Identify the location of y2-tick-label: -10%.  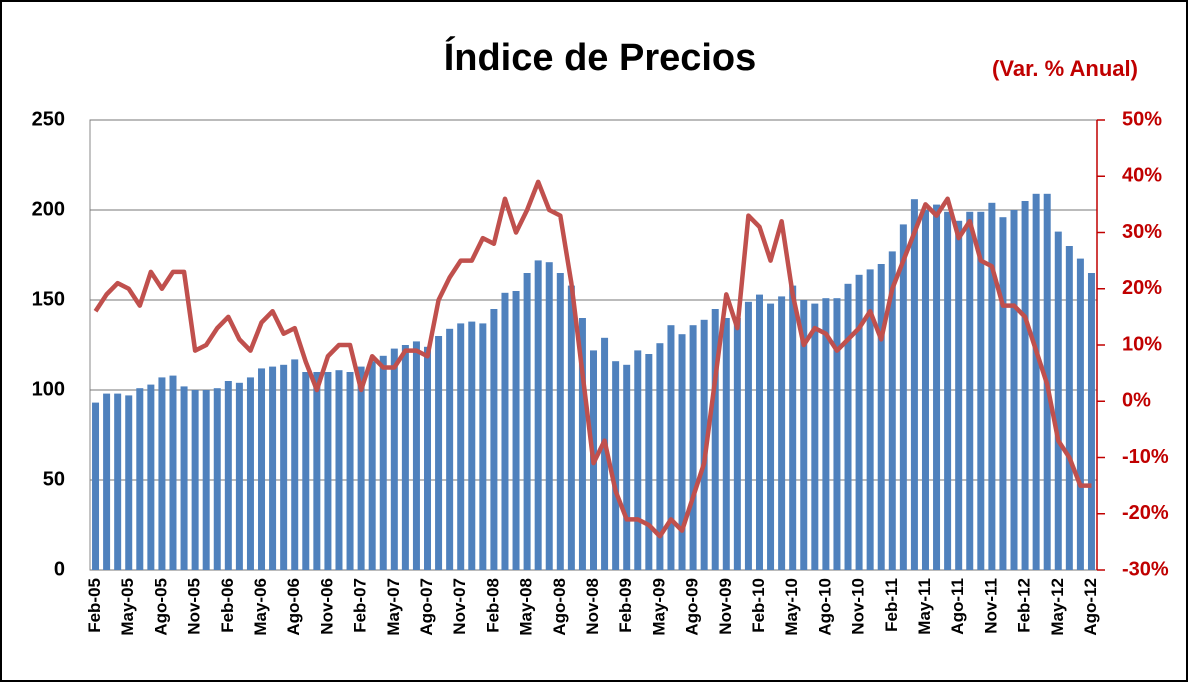
(1145, 457).